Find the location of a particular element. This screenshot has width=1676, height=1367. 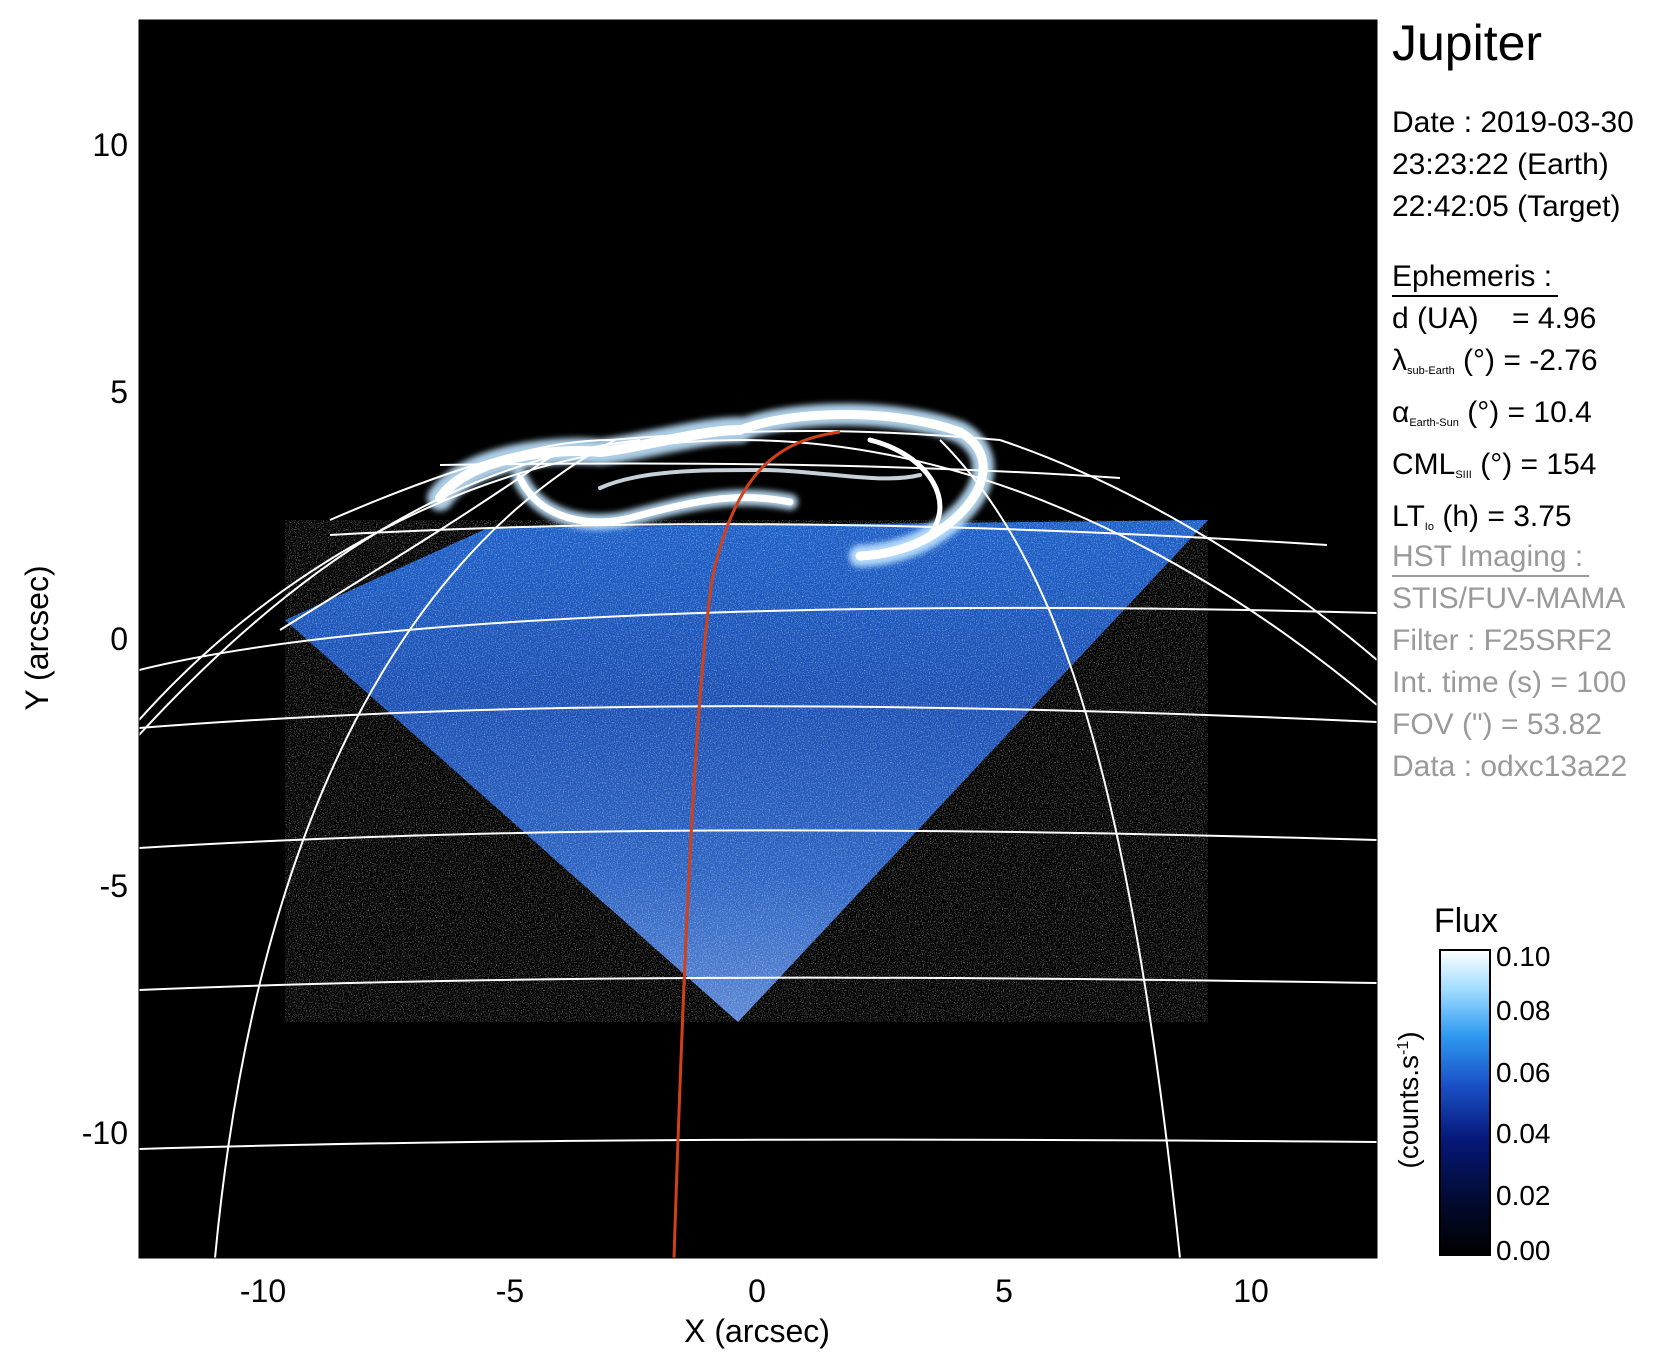

x-axis-label: X (arcsec) is located at coordinates (757, 1331).